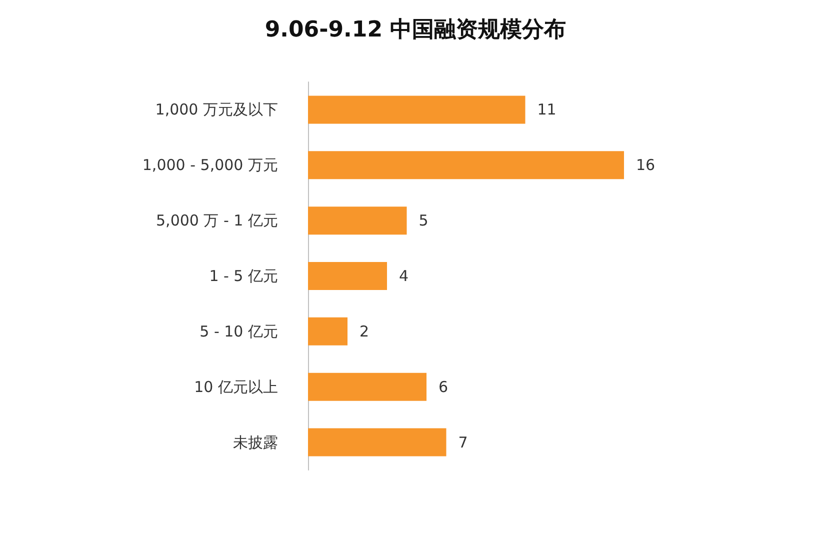 The image size is (831, 539). I want to click on y-tick-label: 1,000 万元及以下, so click(216, 109).